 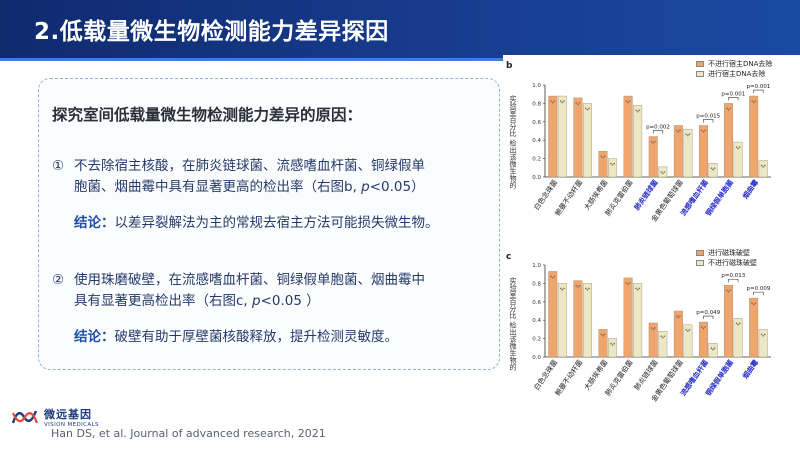 What do you see at coordinates (536, 86) in the screenshot?
I see `chart-b-ytick-label: 1.0` at bounding box center [536, 86].